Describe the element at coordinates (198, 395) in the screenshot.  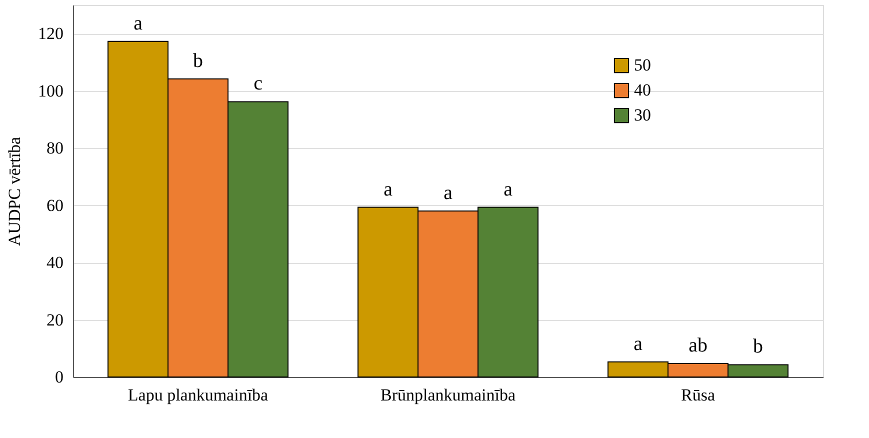
I see `x-tick-label: Lapu plankumainība` at that location.